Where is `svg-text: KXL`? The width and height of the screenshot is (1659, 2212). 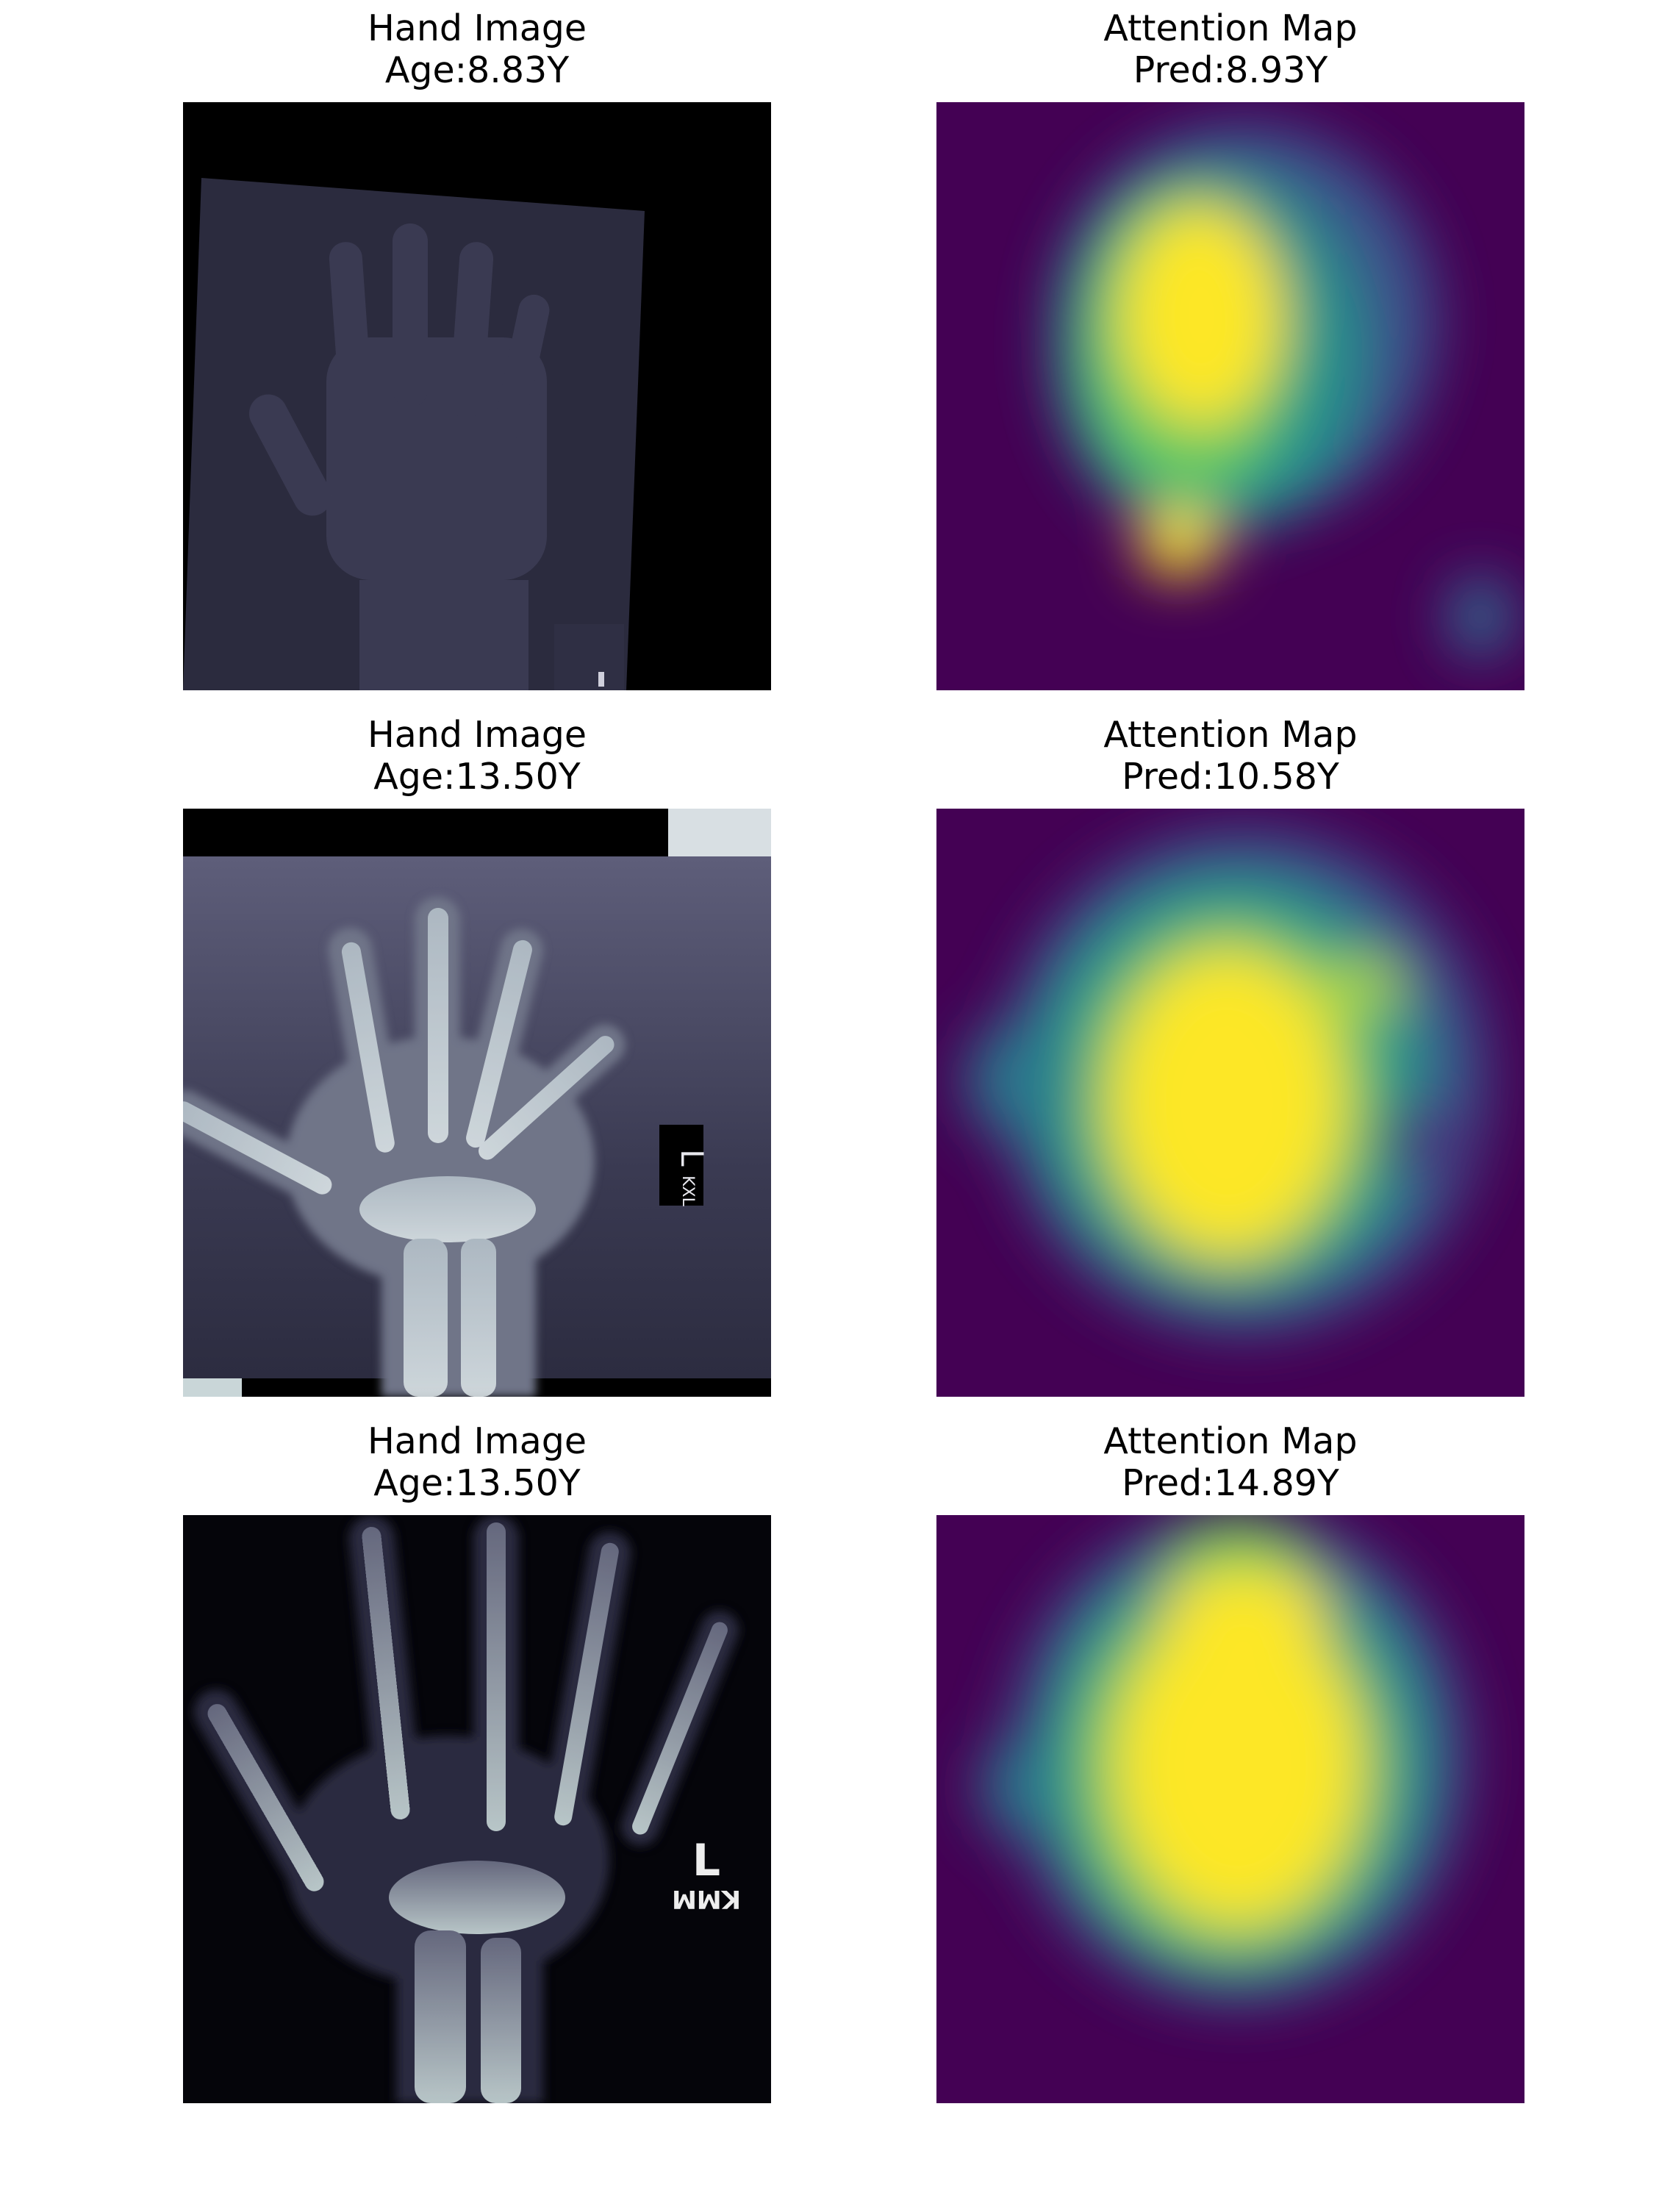 svg-text: KXL is located at coordinates (687, 1190).